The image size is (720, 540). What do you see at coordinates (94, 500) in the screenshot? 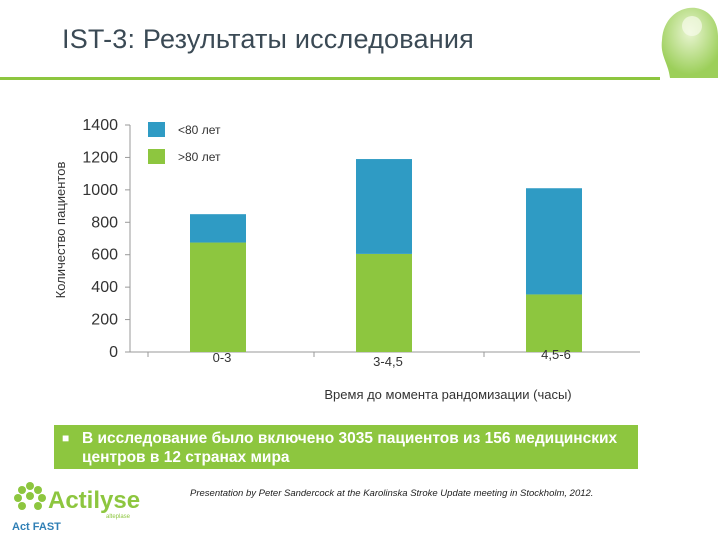
I see `svg-text: Actilyse` at bounding box center [94, 500].